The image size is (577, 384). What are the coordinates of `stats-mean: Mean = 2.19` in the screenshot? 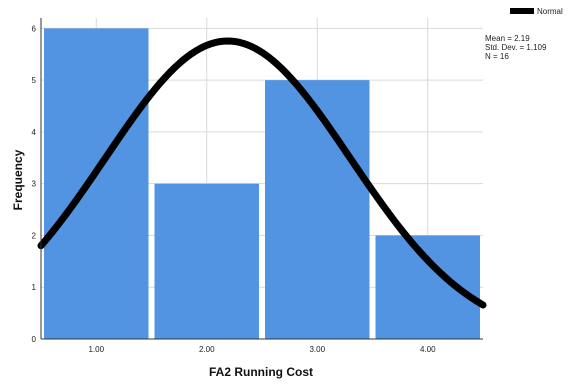 It's located at (507, 38).